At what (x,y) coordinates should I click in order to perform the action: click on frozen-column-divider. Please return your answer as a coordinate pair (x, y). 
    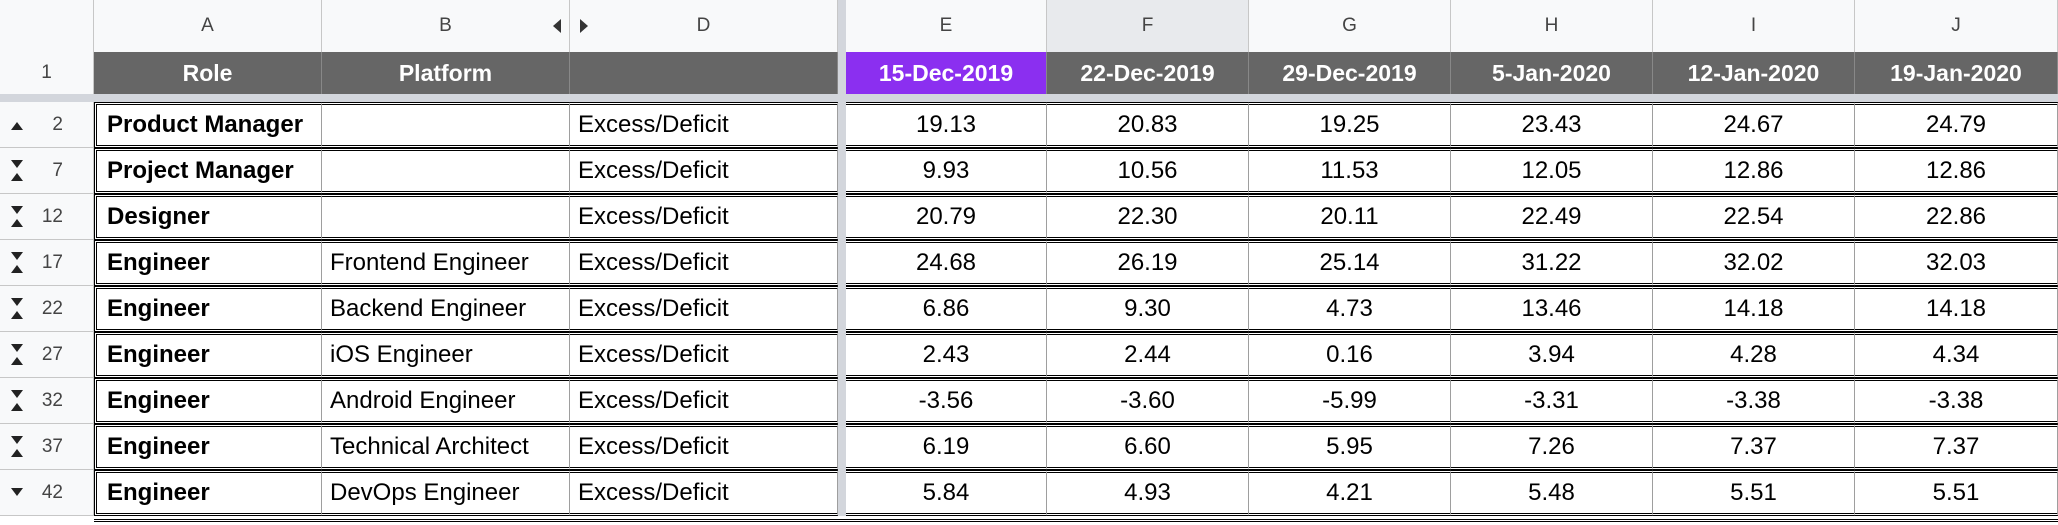
    Looking at the image, I should click on (842, 26).